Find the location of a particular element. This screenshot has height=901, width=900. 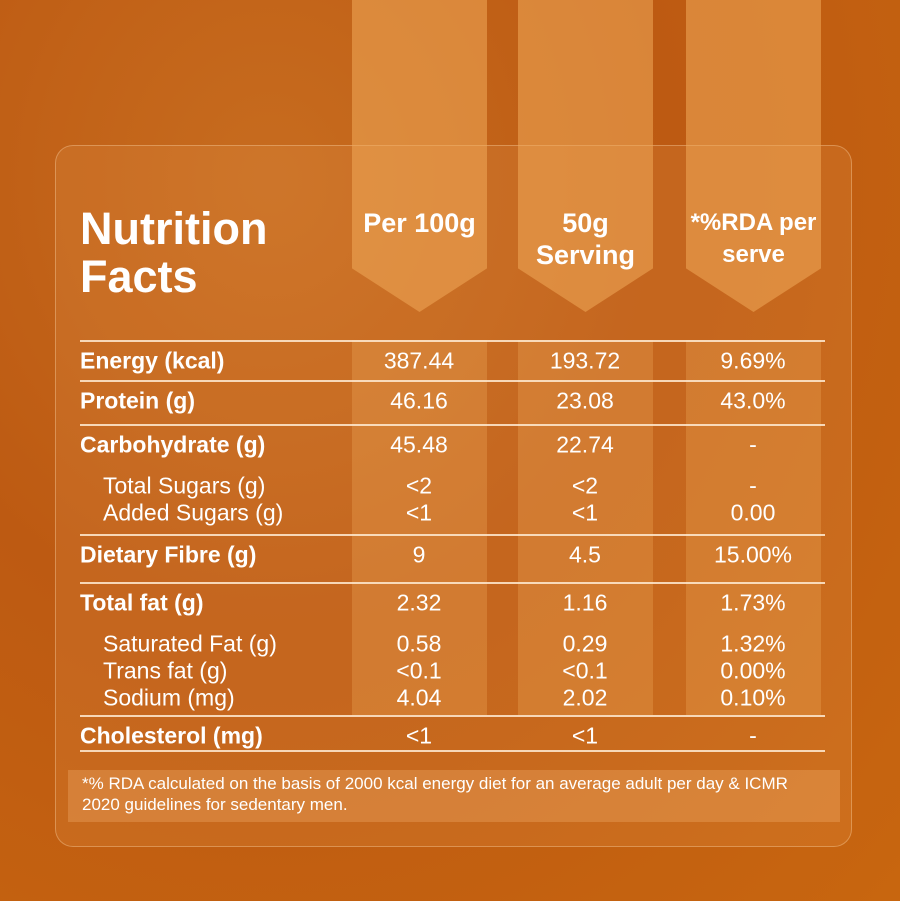

cell-value: 0.00 is located at coordinates (753, 512).